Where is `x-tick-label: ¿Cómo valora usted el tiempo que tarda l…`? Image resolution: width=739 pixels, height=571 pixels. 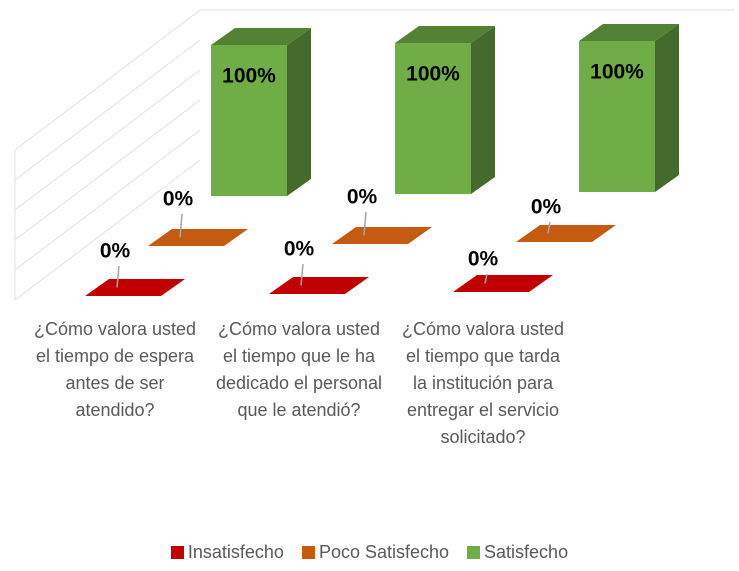
x-tick-label: ¿Cómo valora usted el tiempo que tarda l… is located at coordinates (483, 383).